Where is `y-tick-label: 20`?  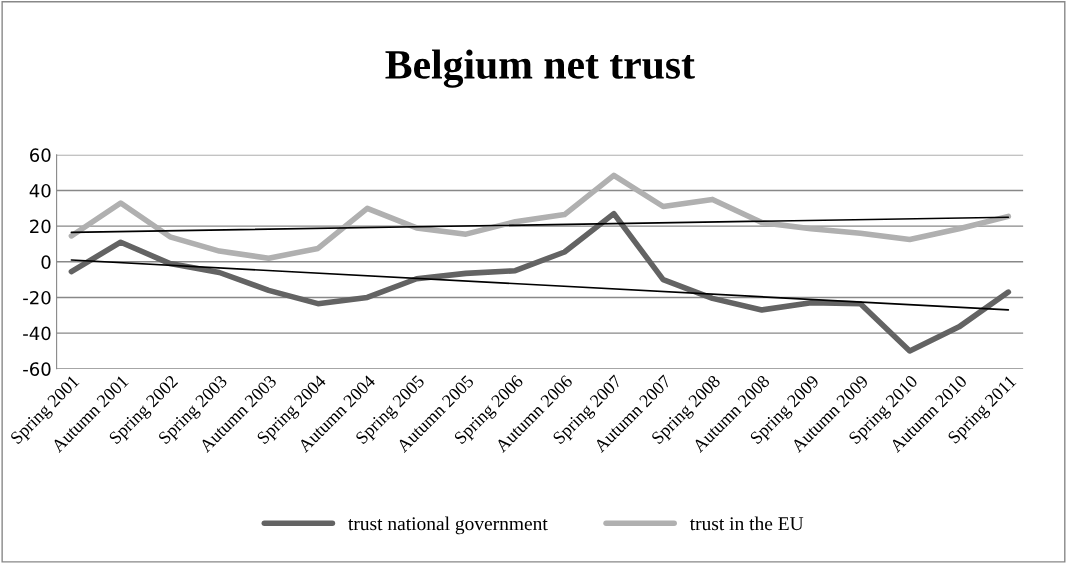
y-tick-label: 20 is located at coordinates (40, 226).